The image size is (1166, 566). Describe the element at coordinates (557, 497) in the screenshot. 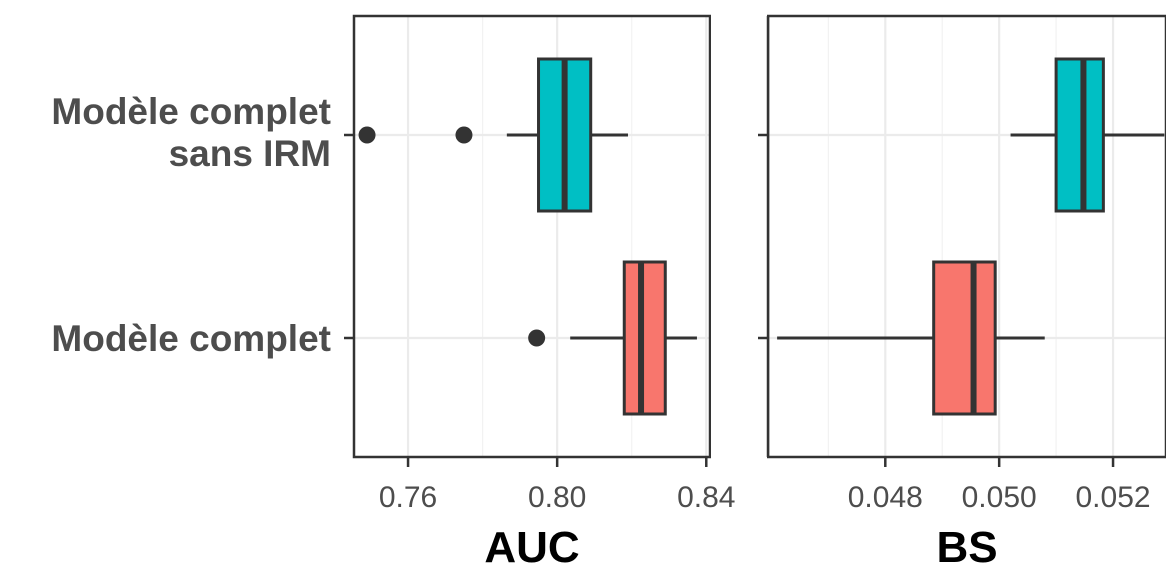

I see `x-tick-label: 0.80` at that location.